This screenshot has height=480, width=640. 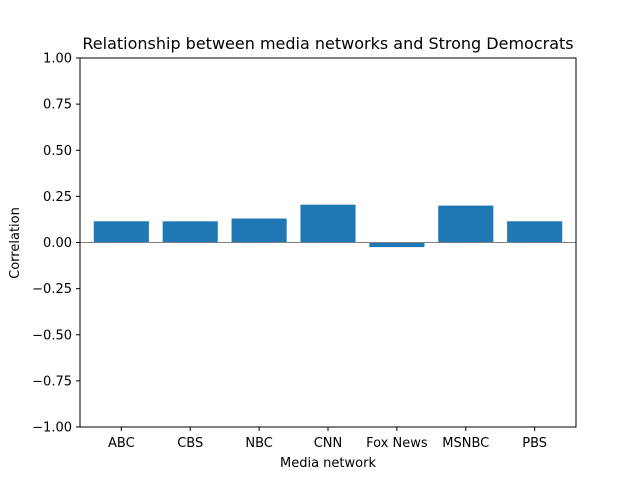 I want to click on y-tick-label: 0.25, so click(x=57, y=197).